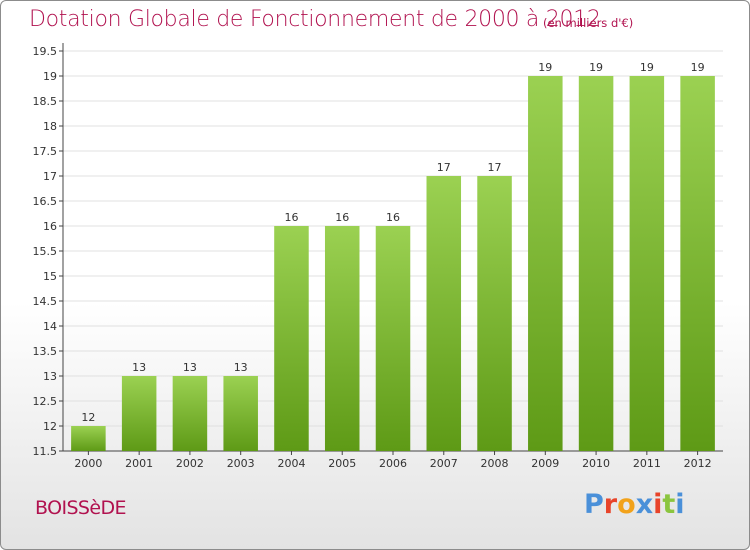  I want to click on y-tick-label: 16, so click(50, 226).